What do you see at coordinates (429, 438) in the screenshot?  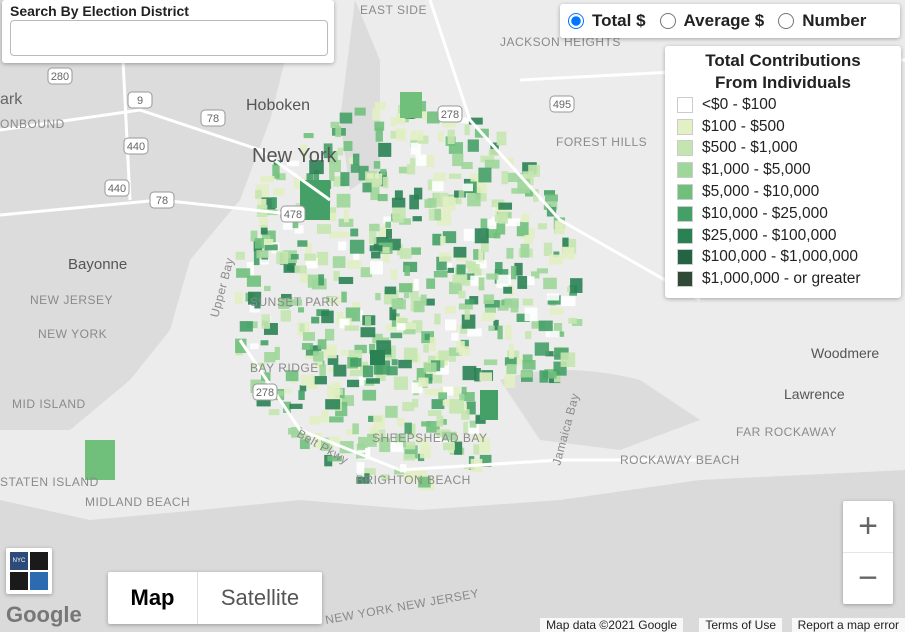 I see `map-label: SHEEPSHEAD BAY` at bounding box center [429, 438].